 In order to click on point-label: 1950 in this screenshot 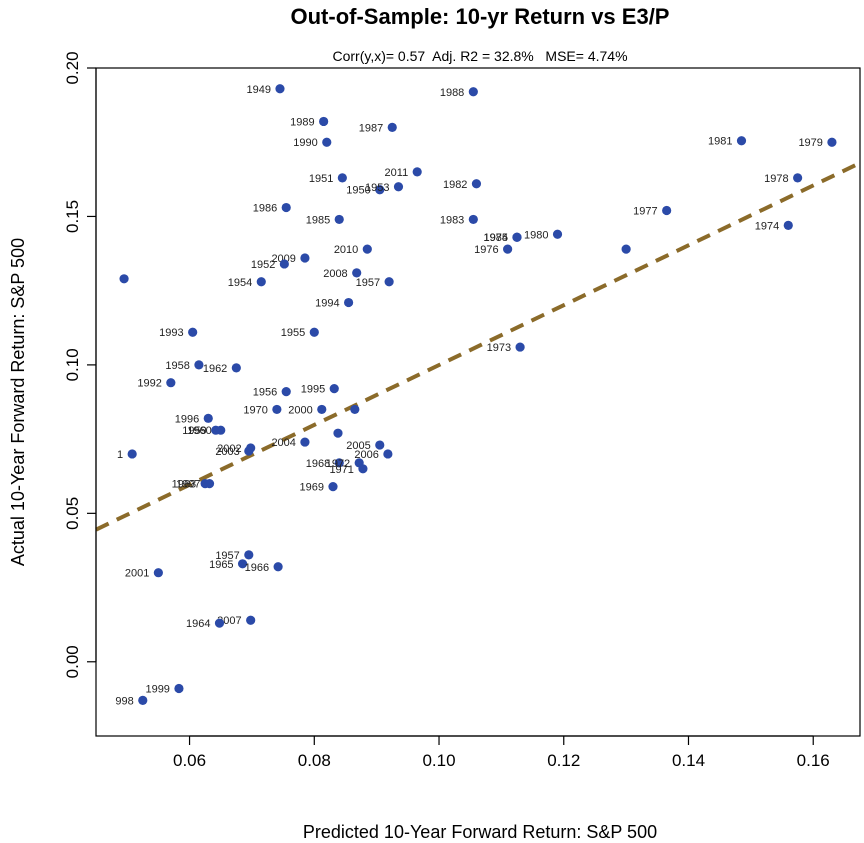, I will do `click(358, 191)`.